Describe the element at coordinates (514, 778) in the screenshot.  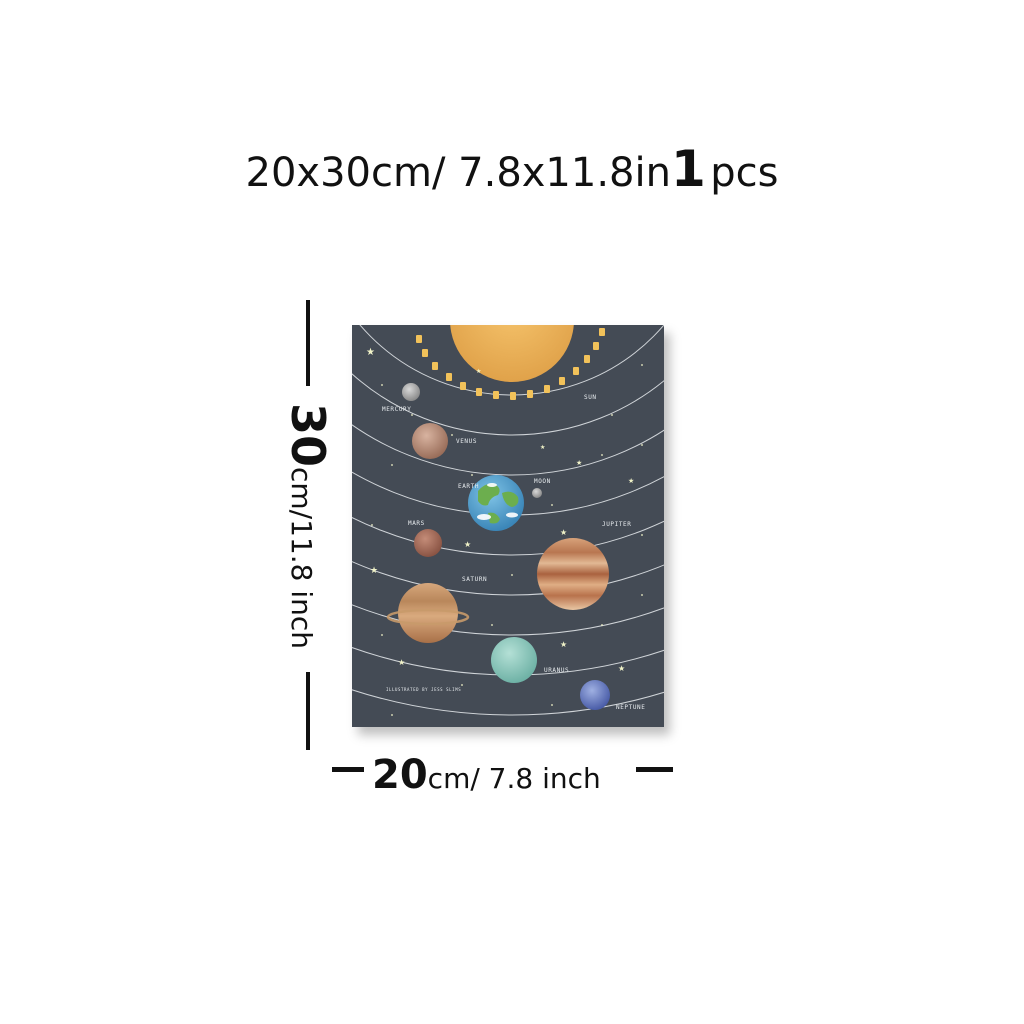
I see `width-unit: cm/ 7.8 inch` at that location.